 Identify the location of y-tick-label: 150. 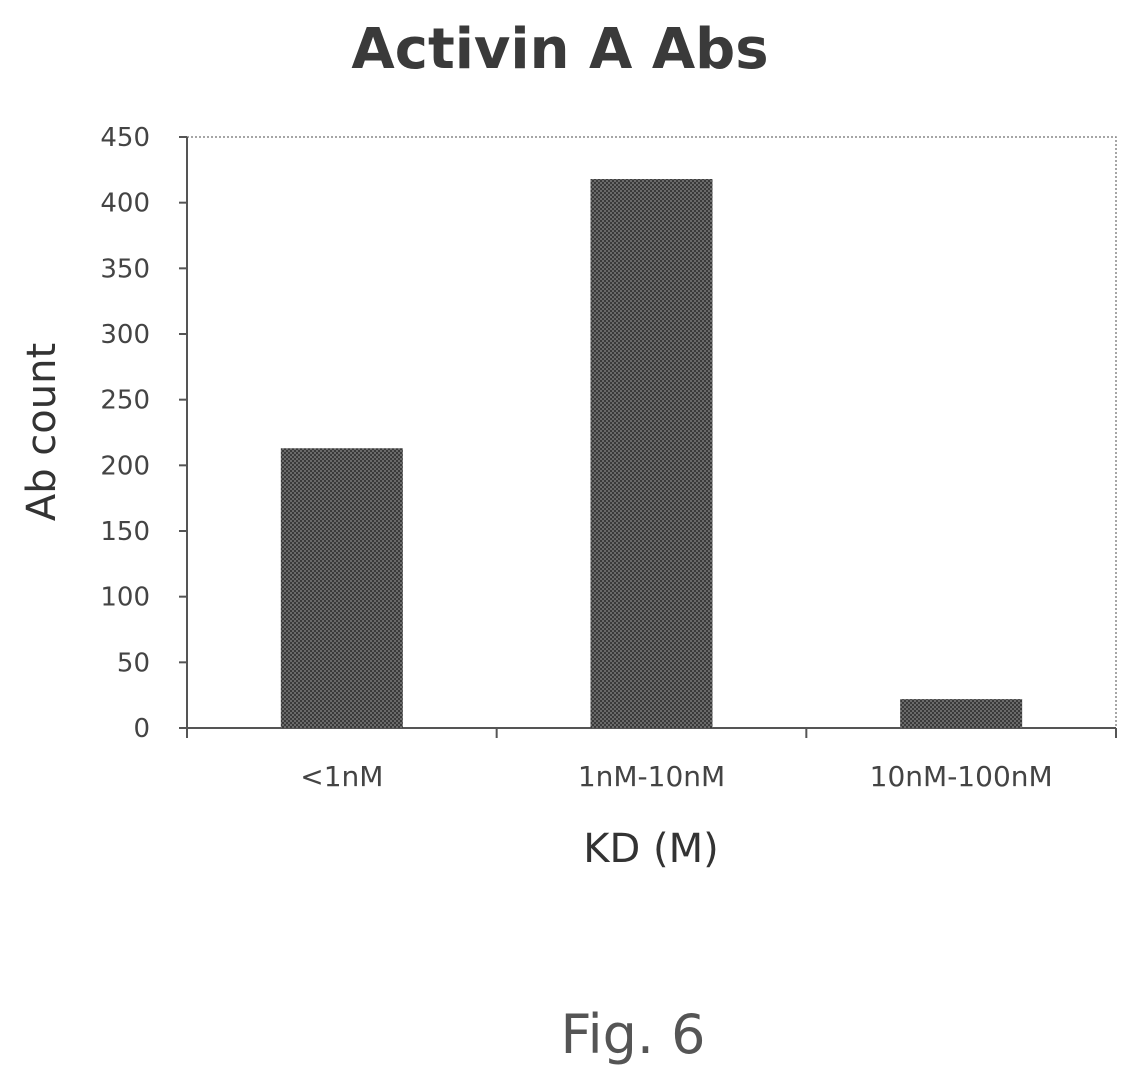
(125, 532).